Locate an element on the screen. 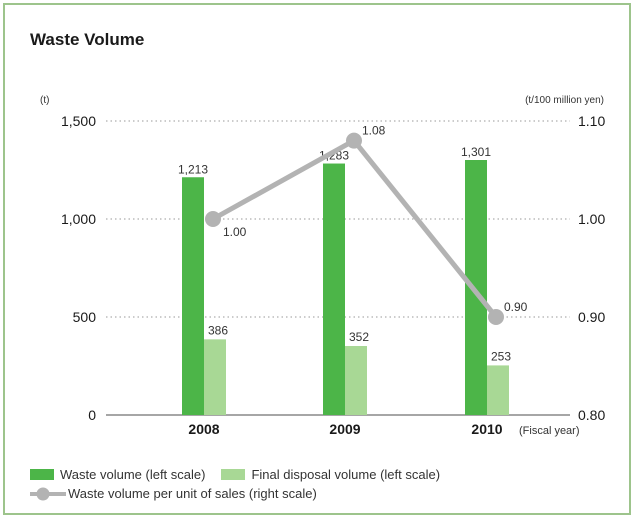  data-label-line: 1.08 is located at coordinates (374, 131).